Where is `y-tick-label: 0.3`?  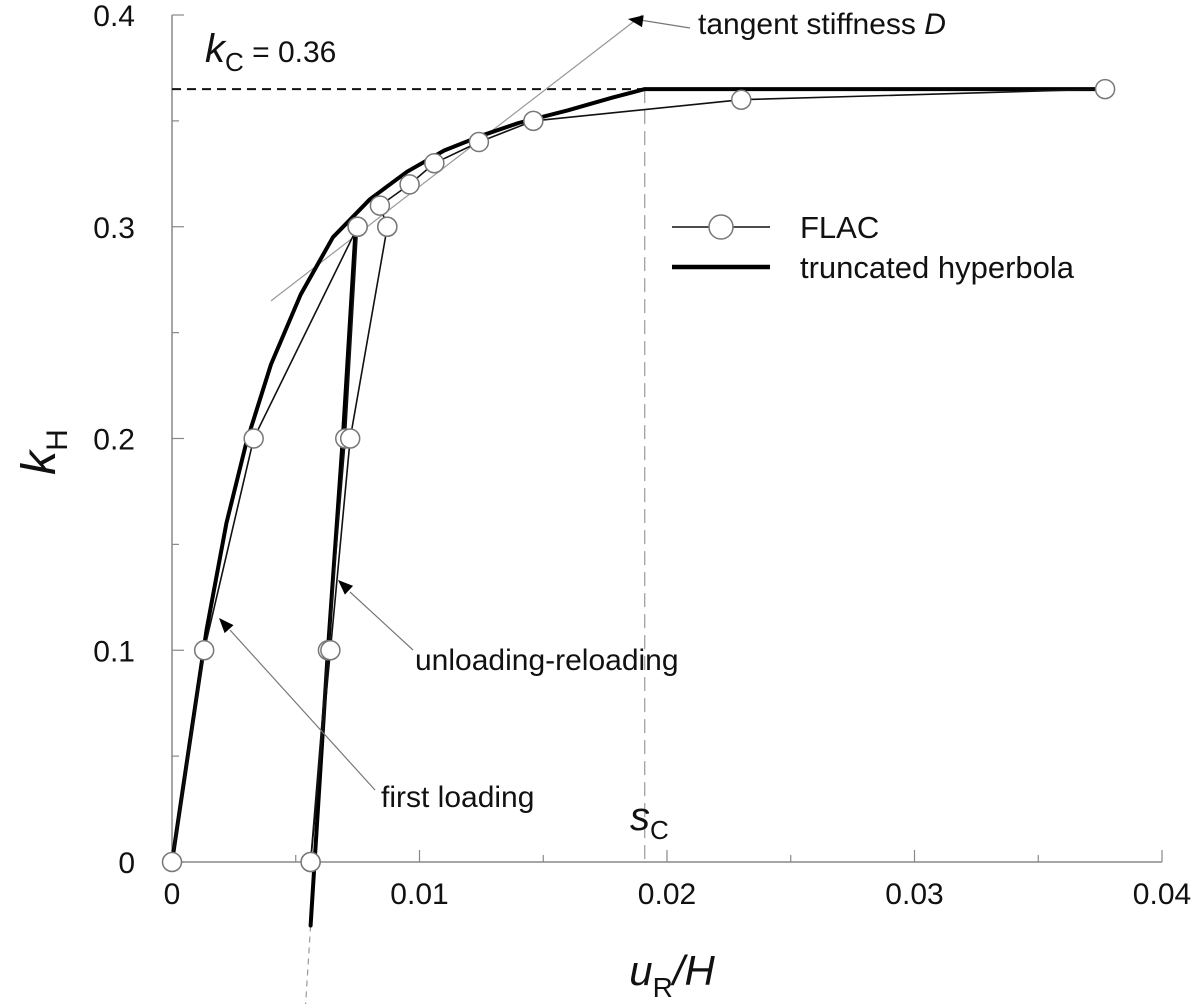
y-tick-label: 0.3 is located at coordinates (114, 228).